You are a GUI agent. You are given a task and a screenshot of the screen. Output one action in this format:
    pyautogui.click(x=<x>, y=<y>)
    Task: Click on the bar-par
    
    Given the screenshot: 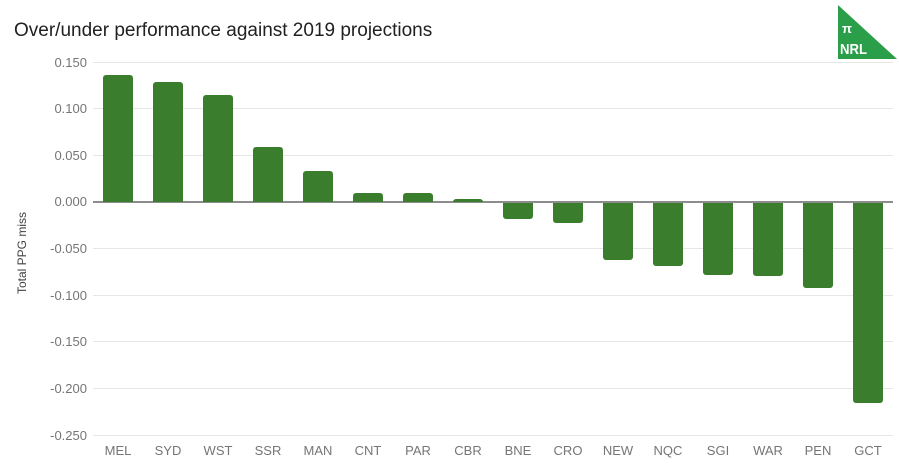 What is the action you would take?
    pyautogui.click(x=418, y=197)
    